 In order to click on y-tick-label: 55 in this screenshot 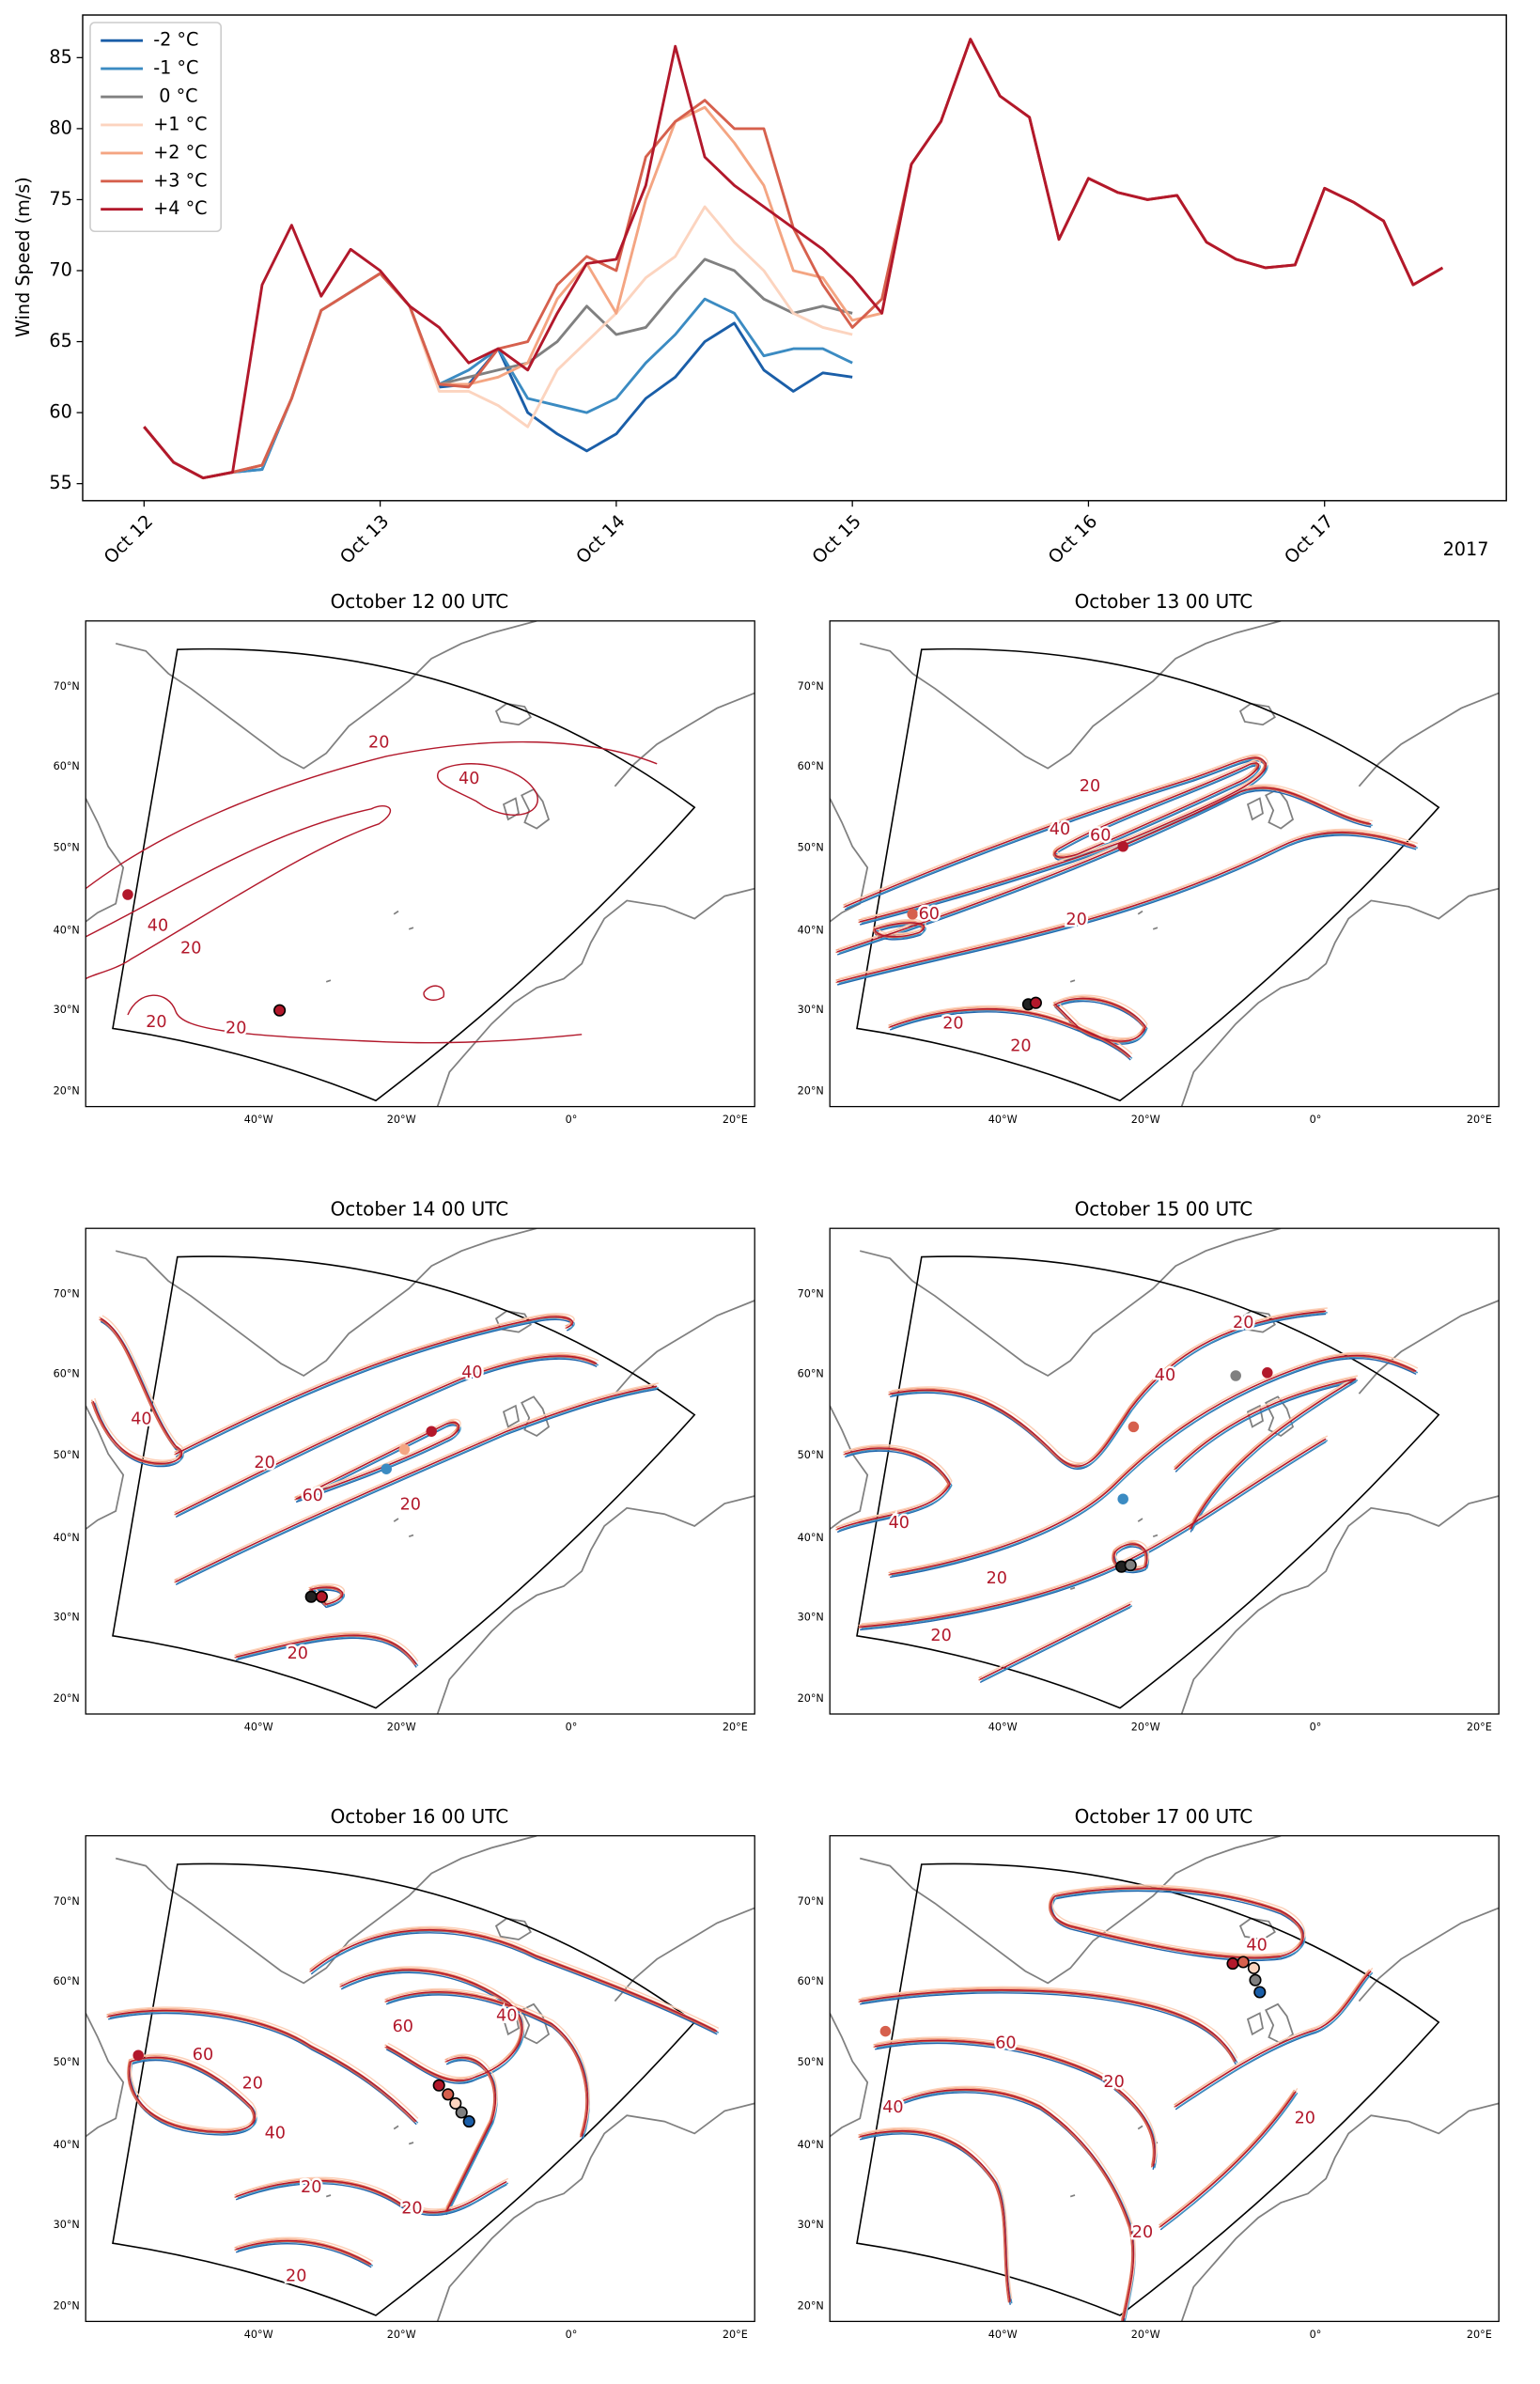, I will do `click(60, 482)`.